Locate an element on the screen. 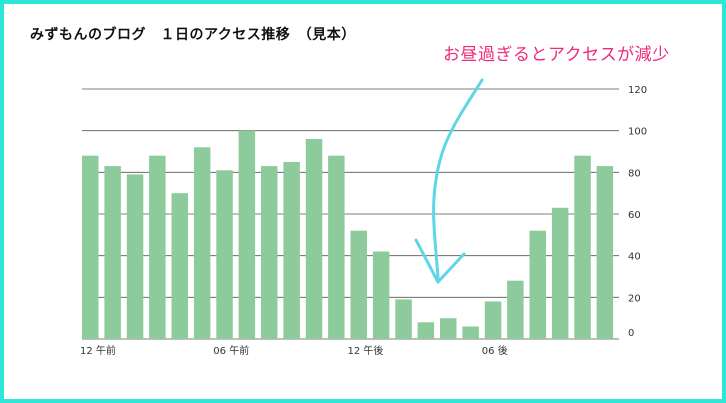 The image size is (726, 403). y-tick-label: 120 is located at coordinates (637, 90).